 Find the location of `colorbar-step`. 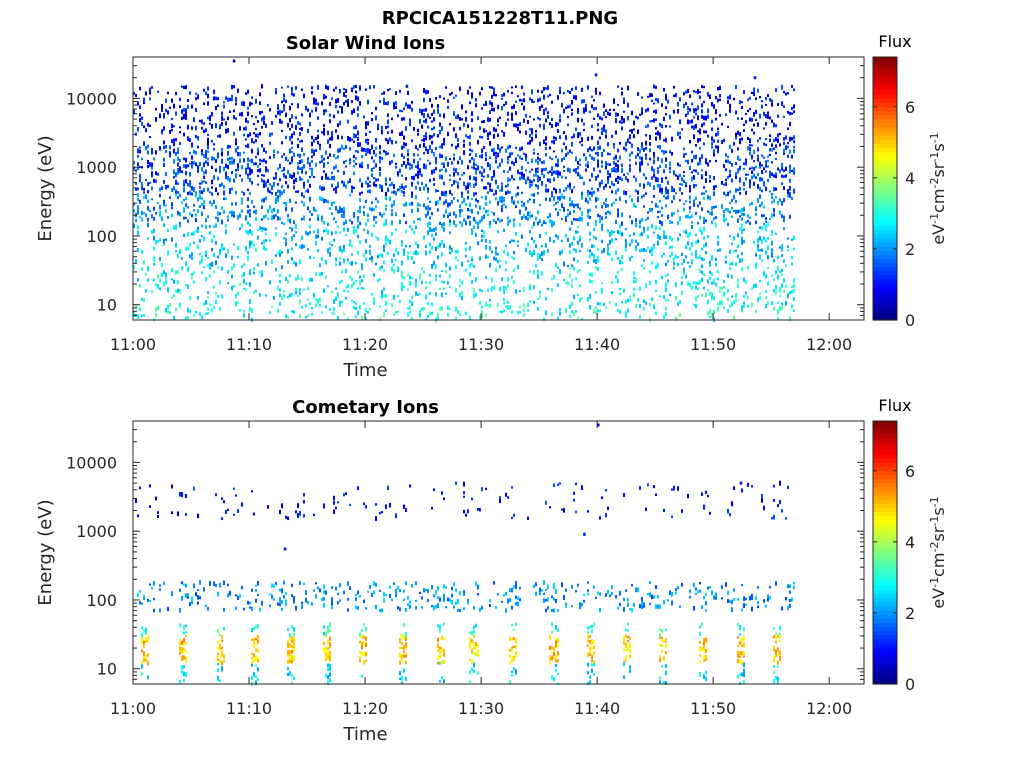

colorbar-step is located at coordinates (885, 306).